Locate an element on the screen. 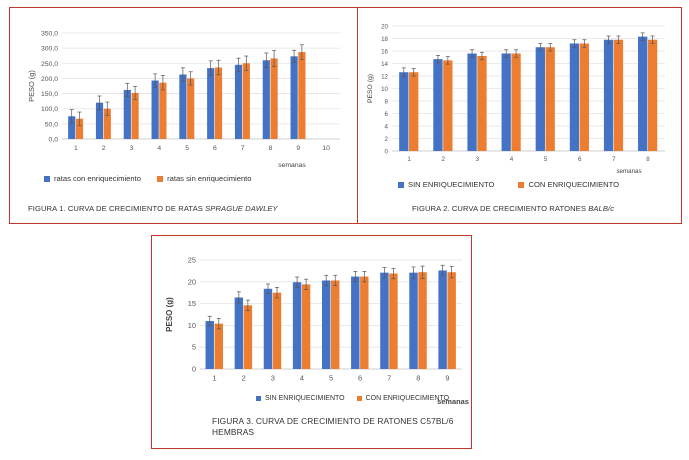 This screenshot has width=689, height=460. growth-chart-c57bl6: 0 5 10 15 20 25 PESO (g) 1 2 3 4 5 6 7 8 9 semanas is located at coordinates (317, 331).